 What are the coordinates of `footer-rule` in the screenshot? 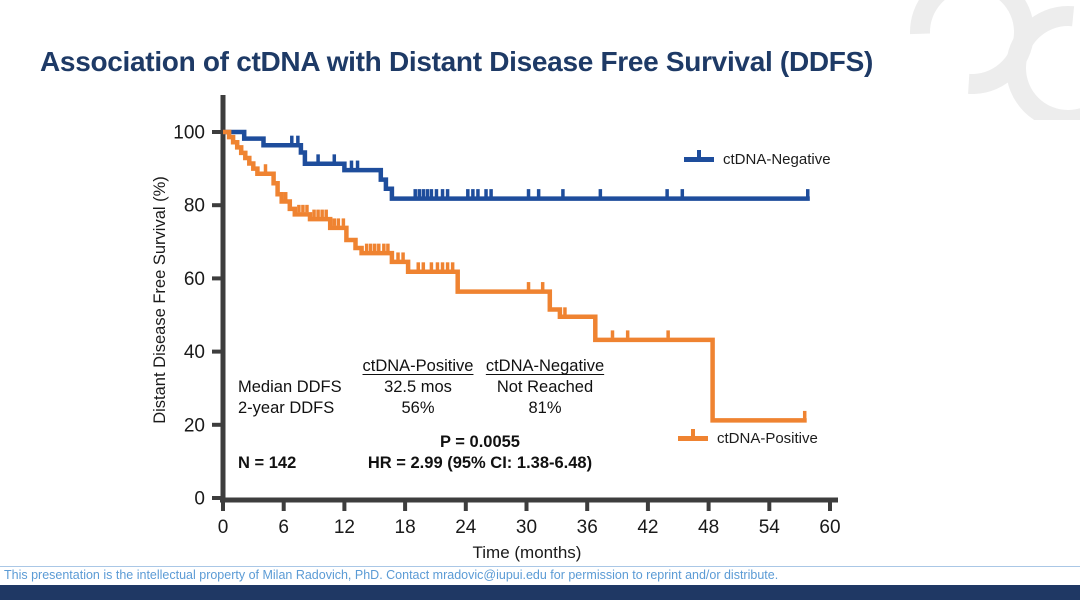 It's located at (540, 566).